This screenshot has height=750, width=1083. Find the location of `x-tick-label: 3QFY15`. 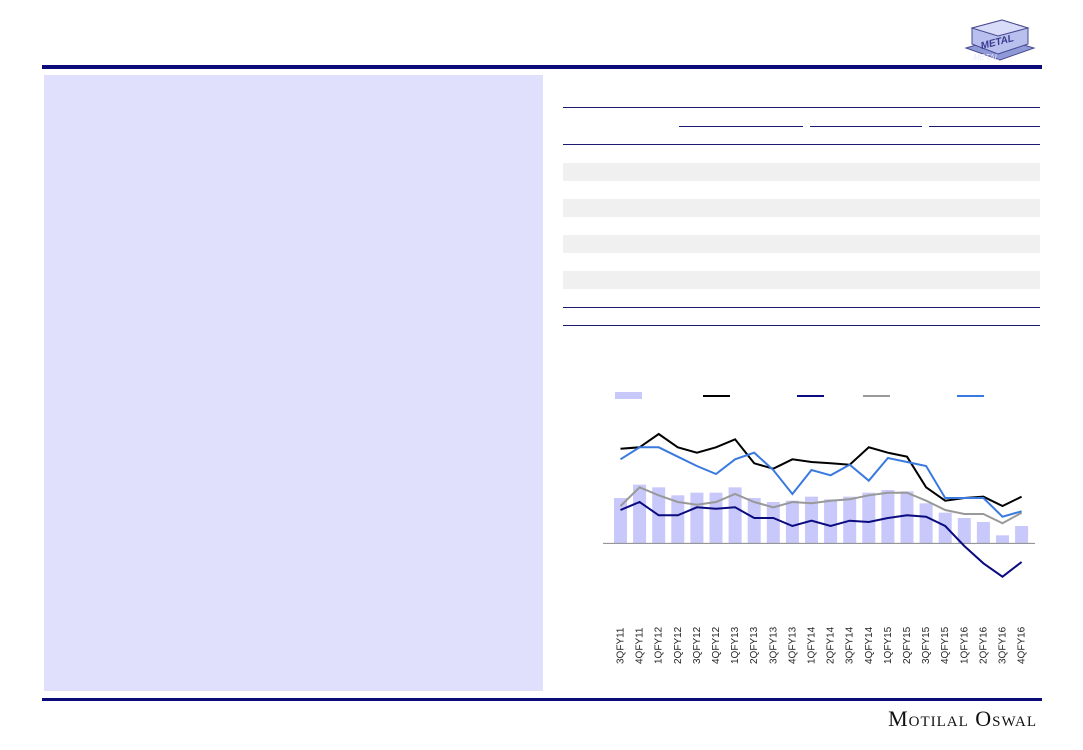

x-tick-label: 3QFY15 is located at coordinates (926, 645).